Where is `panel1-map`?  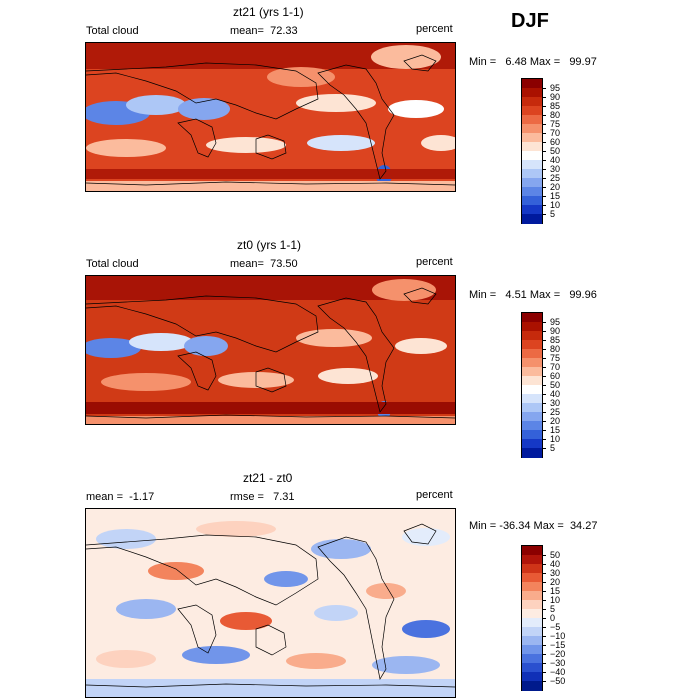 panel1-map is located at coordinates (270, 117).